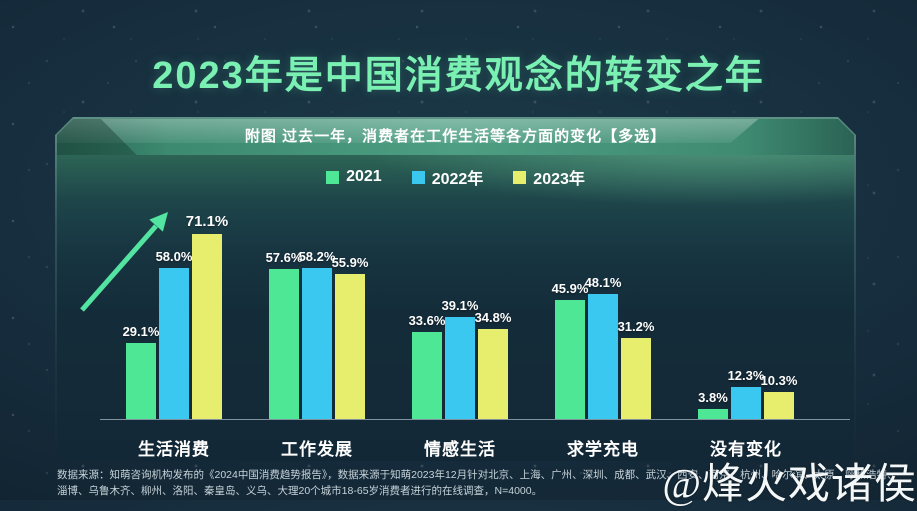  What do you see at coordinates (789, 485) in the screenshot?
I see `watermark: @烽火戏诸侯` at bounding box center [789, 485].